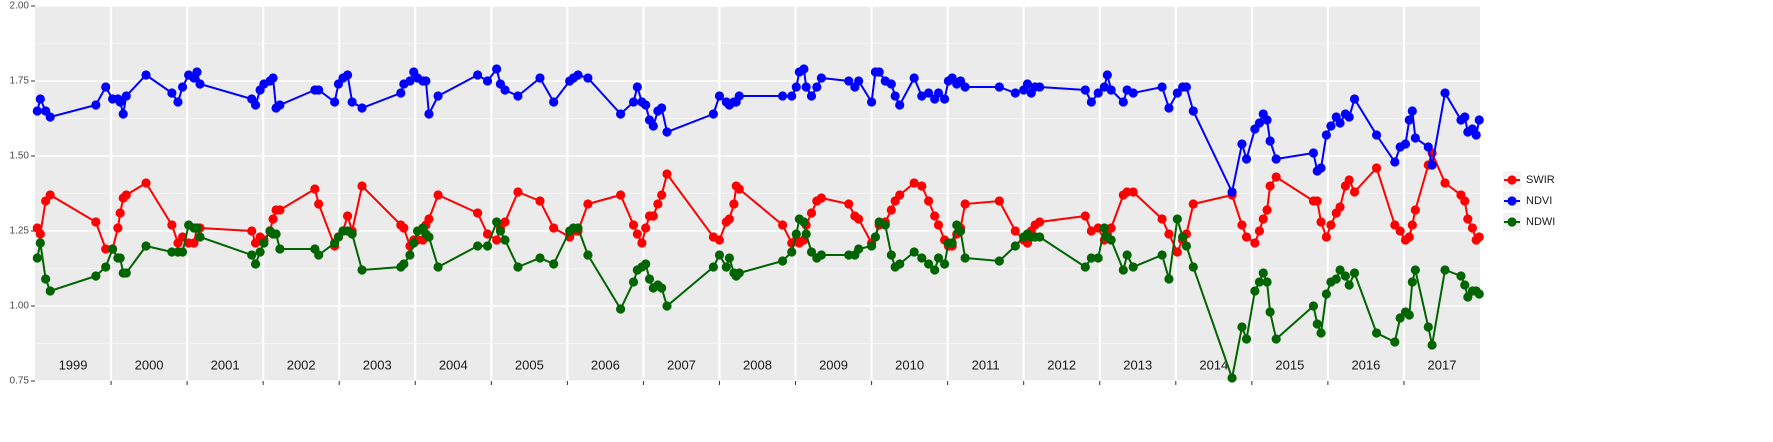 This screenshot has height=442, width=1773. What do you see at coordinates (909, 364) in the screenshot?
I see `x-tick-label: 2010` at bounding box center [909, 364].